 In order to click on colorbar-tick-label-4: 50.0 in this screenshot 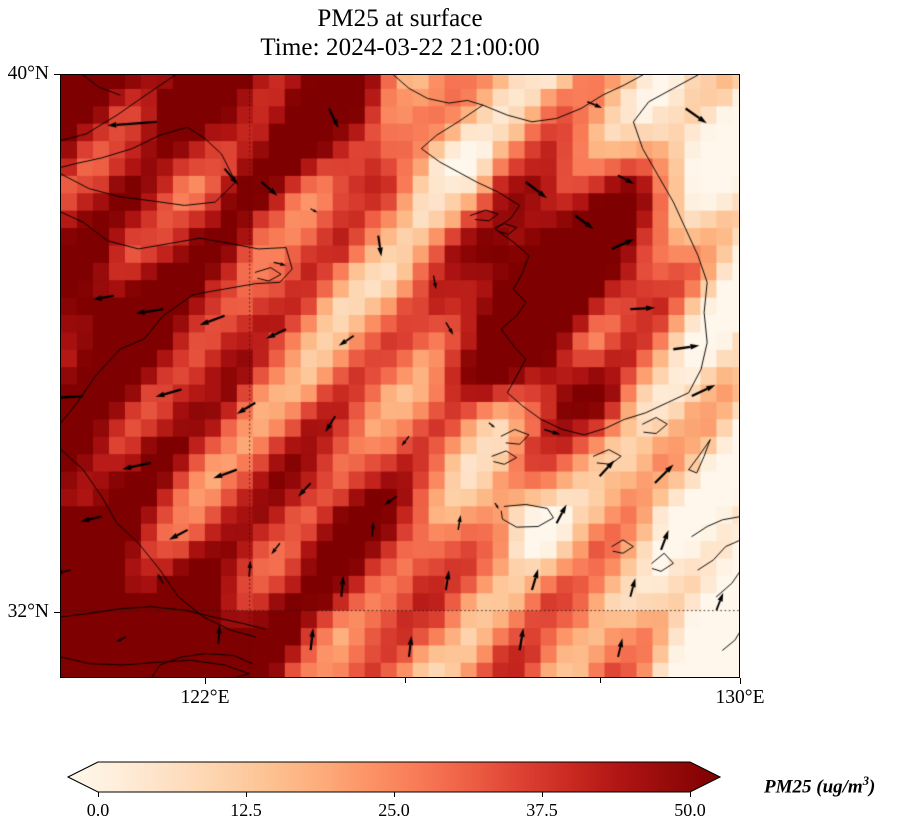, I will do `click(690, 810)`.